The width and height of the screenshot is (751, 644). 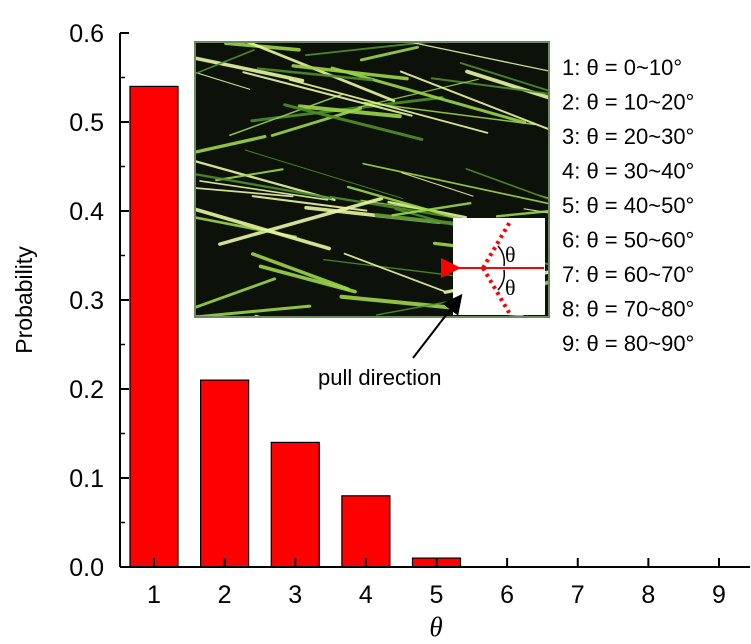 I want to click on x-tick-label: 7, so click(x=578, y=595).